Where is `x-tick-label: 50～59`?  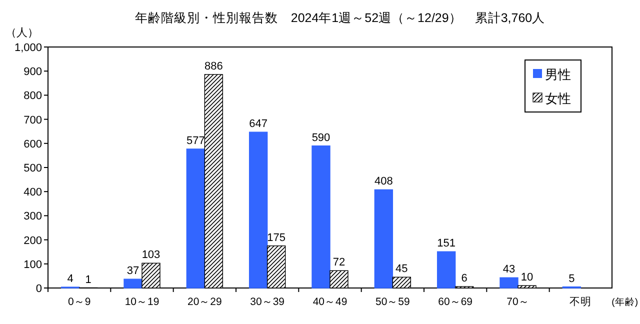
x-tick-label: 50～59 is located at coordinates (392, 302).